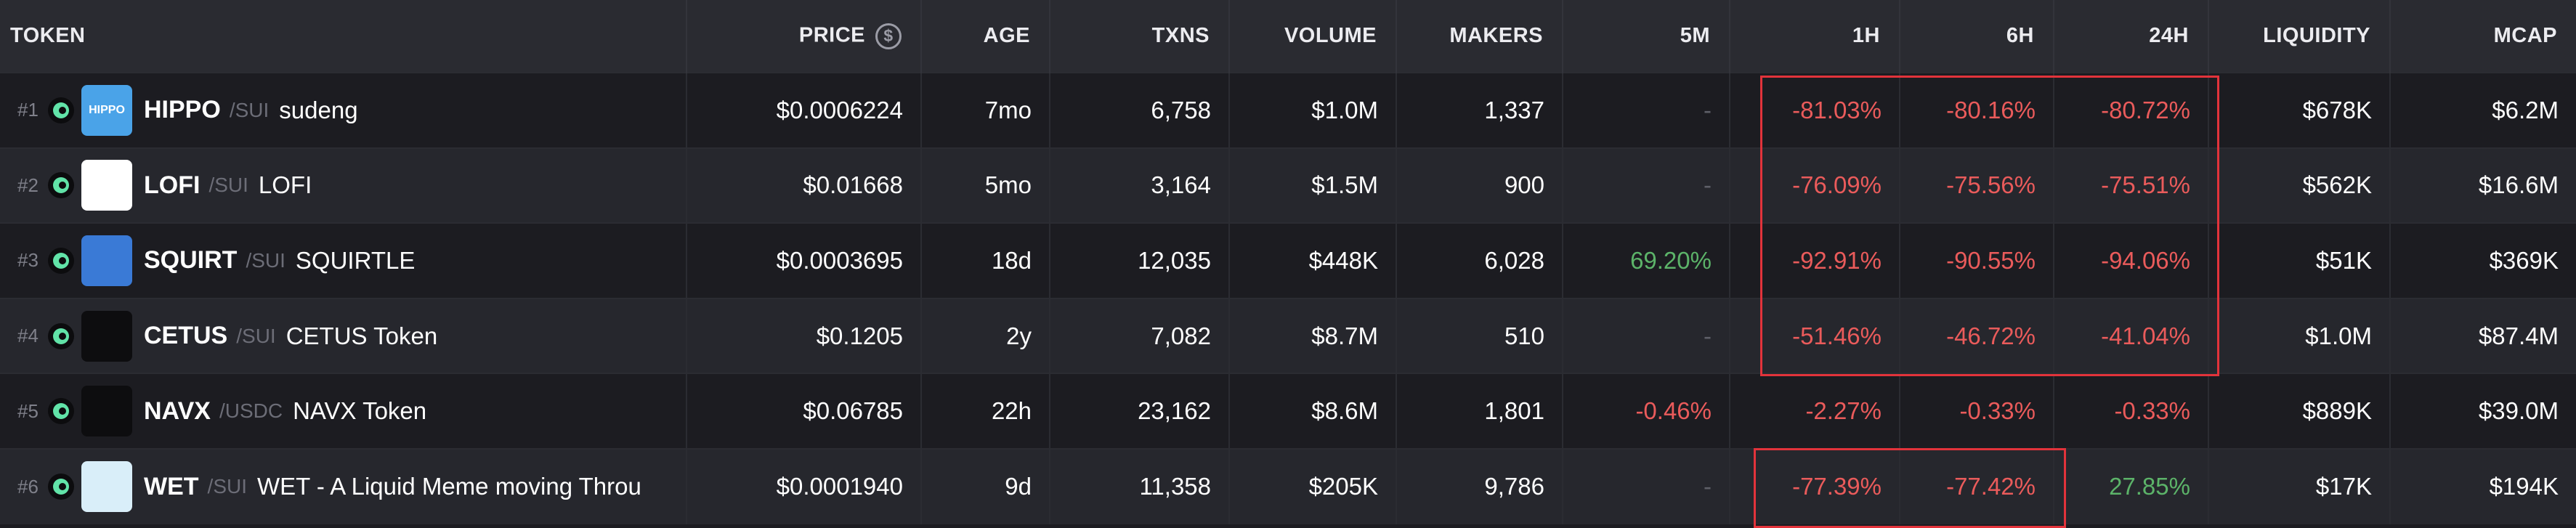 Image resolution: width=2576 pixels, height=528 pixels. What do you see at coordinates (2518, 335) in the screenshot?
I see `mcap-cell: $87.4M` at bounding box center [2518, 335].